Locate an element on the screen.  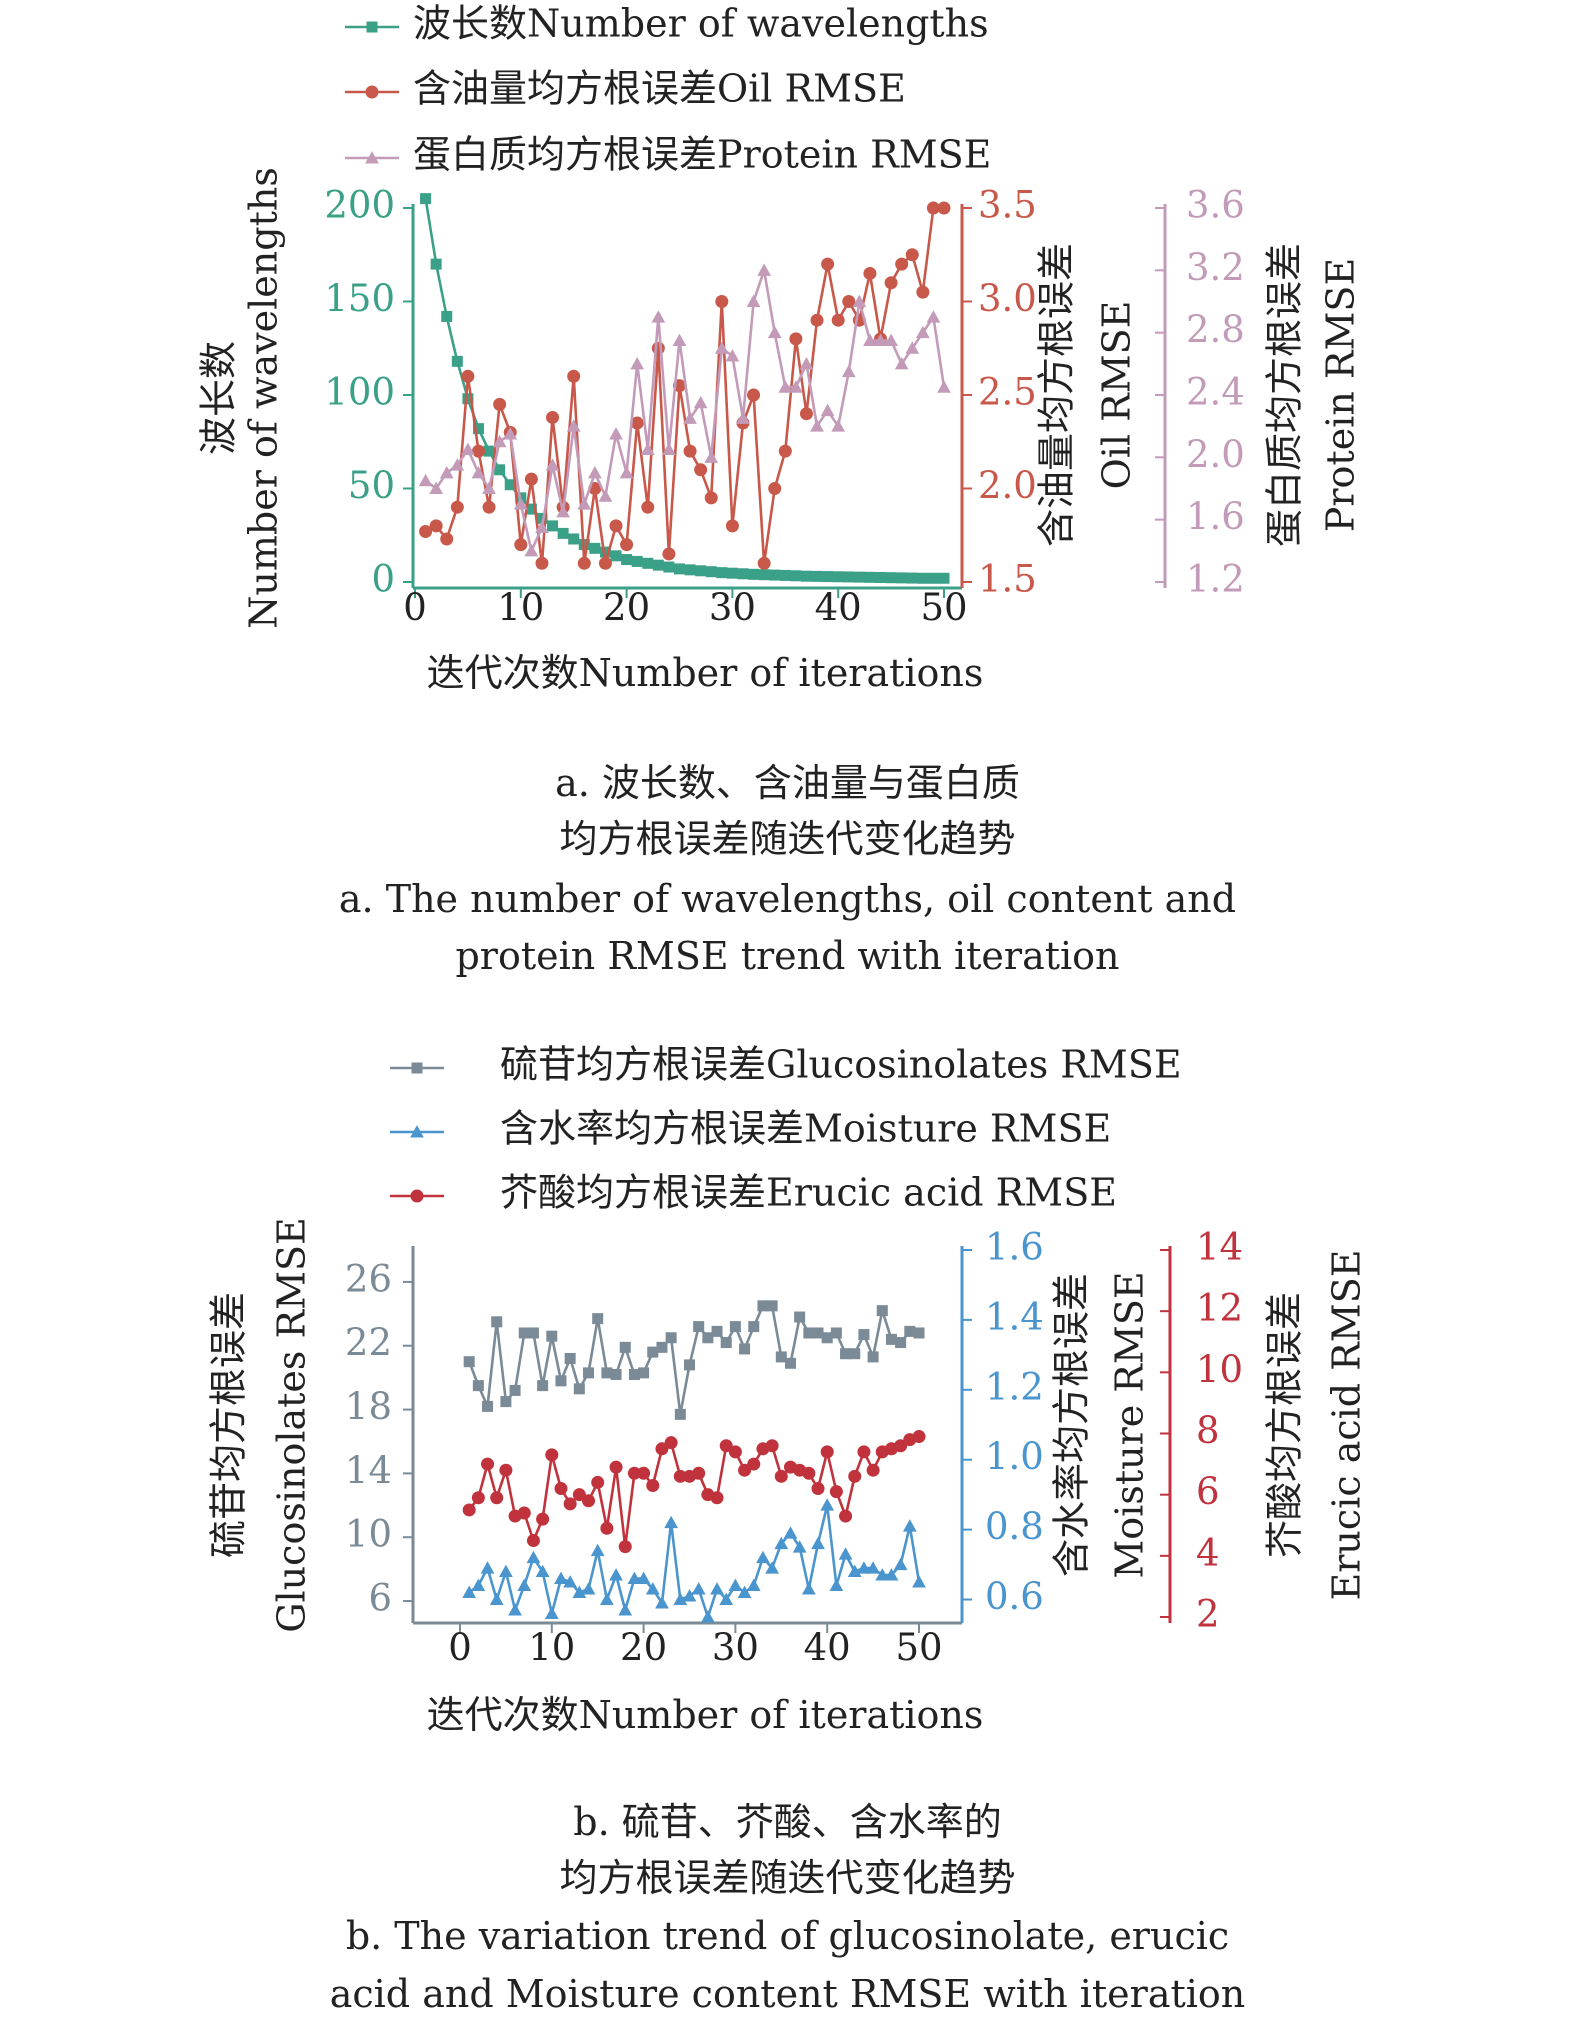
x-tick-label: 20 is located at coordinates (626, 607).